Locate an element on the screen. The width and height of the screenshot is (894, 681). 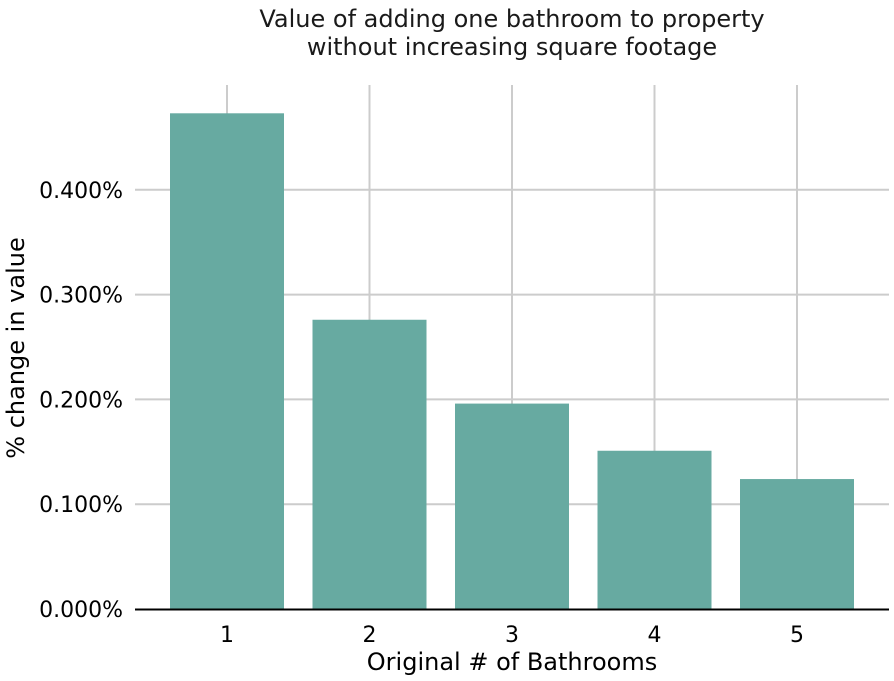
x-tick-label: 1 is located at coordinates (227, 635).